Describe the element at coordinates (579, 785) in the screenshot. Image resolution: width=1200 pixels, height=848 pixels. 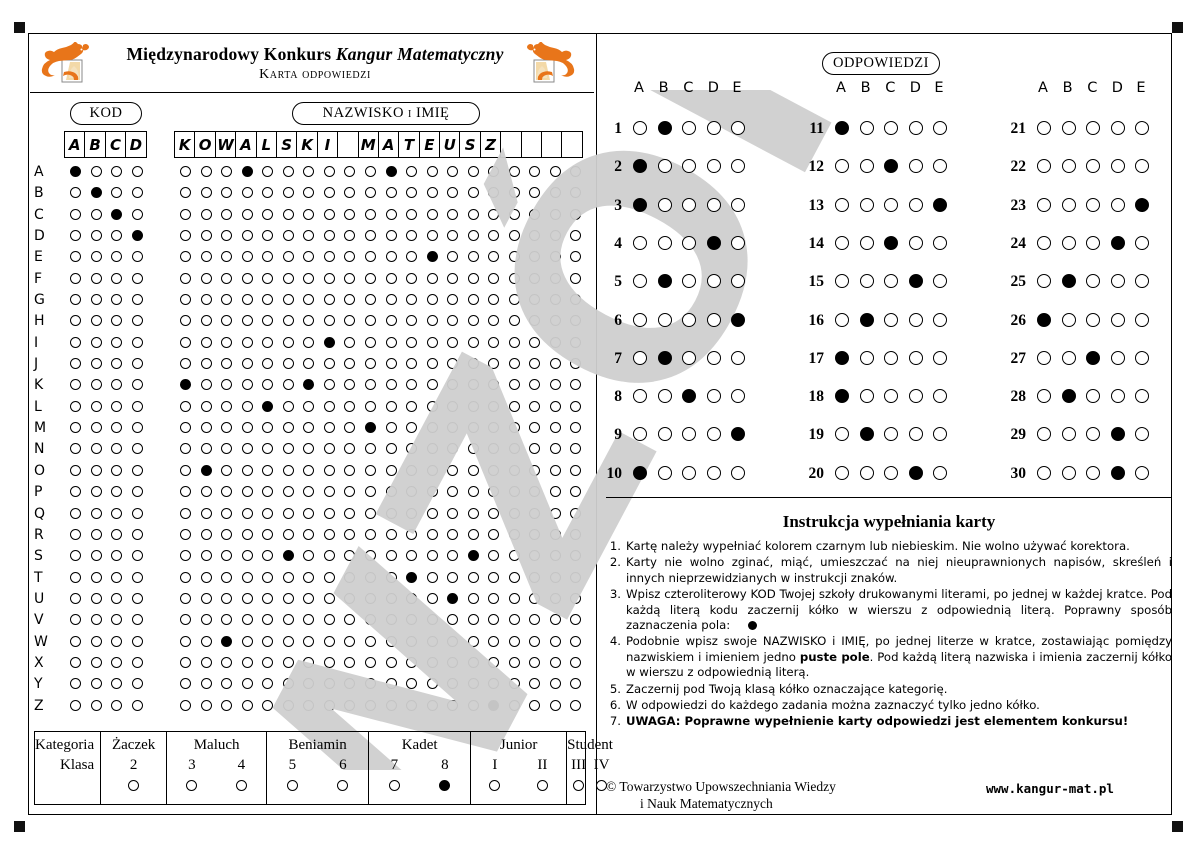
I see `category-bubble` at that location.